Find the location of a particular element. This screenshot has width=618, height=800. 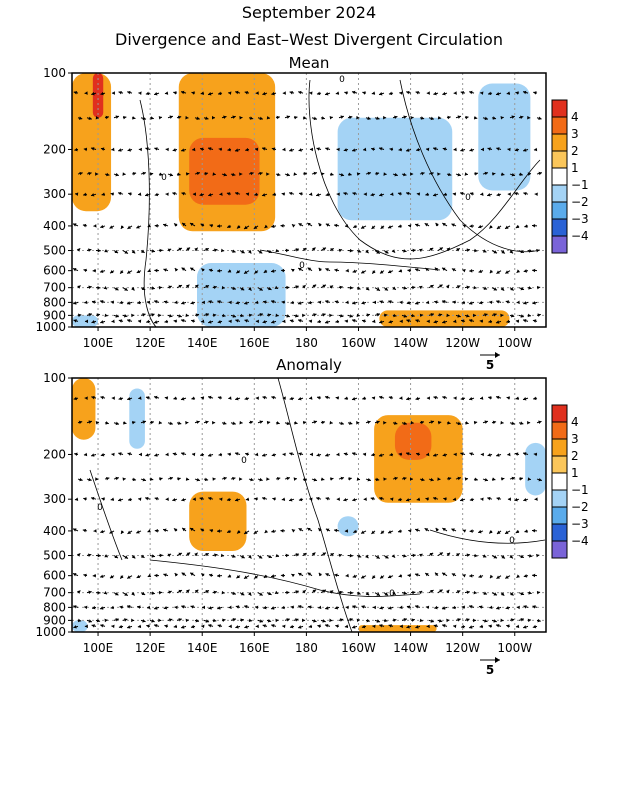

y-tick-label: 400 is located at coordinates (54, 226).